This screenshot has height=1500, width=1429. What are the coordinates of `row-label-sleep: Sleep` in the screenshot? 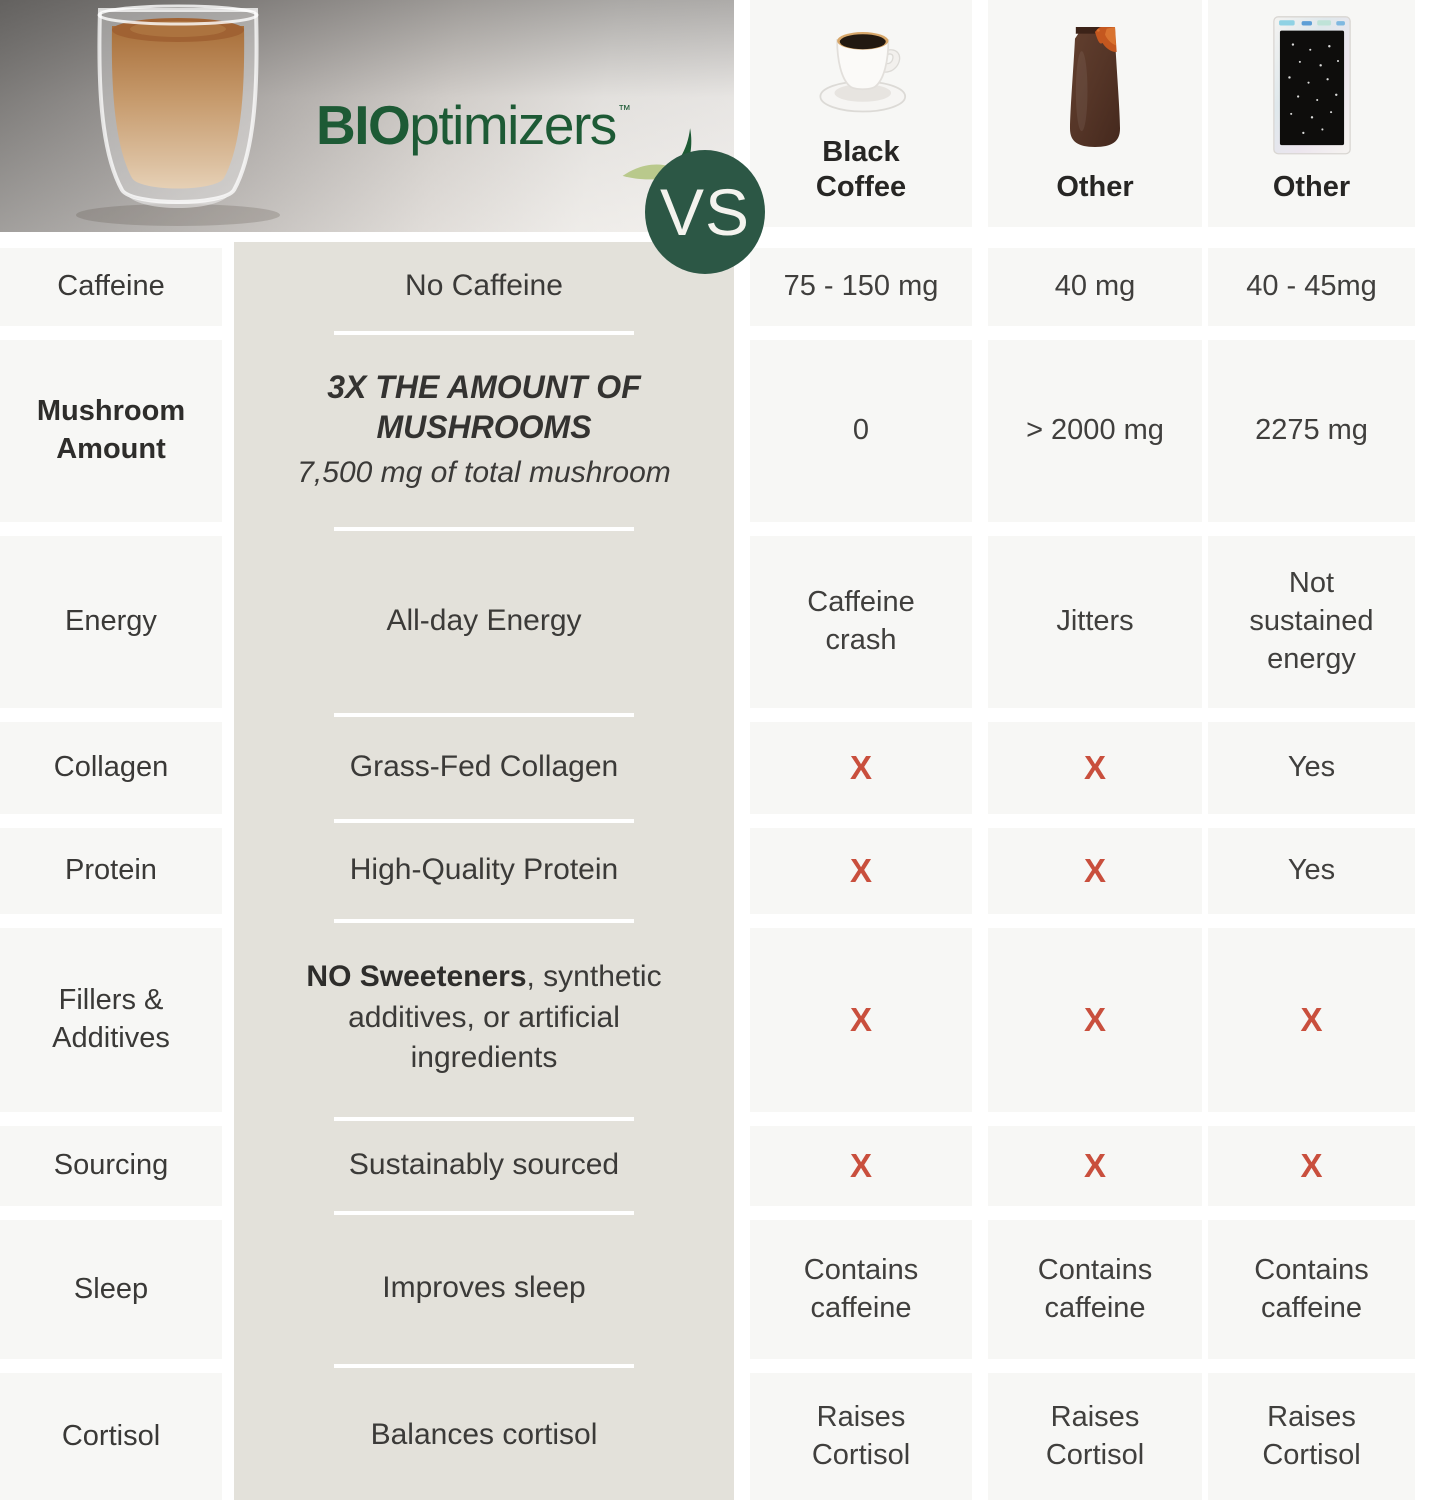 It's located at (111, 1289).